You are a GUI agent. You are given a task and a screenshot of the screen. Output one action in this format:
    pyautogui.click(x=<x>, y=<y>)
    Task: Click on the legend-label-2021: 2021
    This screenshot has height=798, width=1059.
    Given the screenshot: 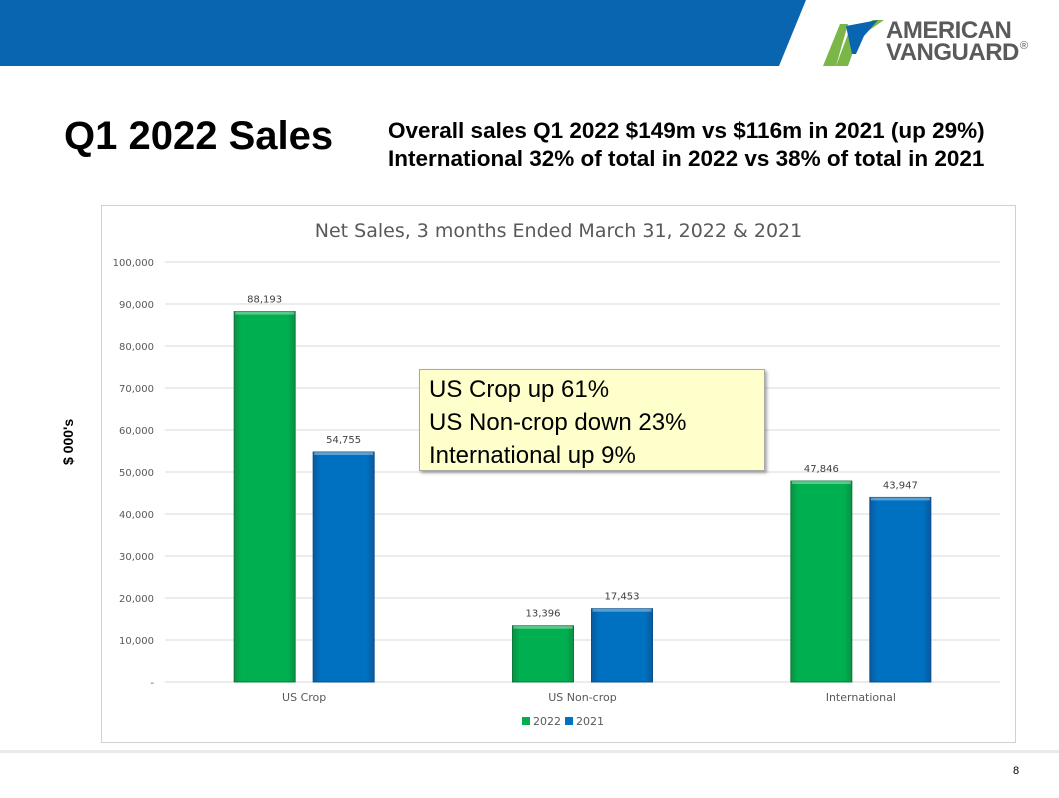 What is the action you would take?
    pyautogui.click(x=590, y=721)
    